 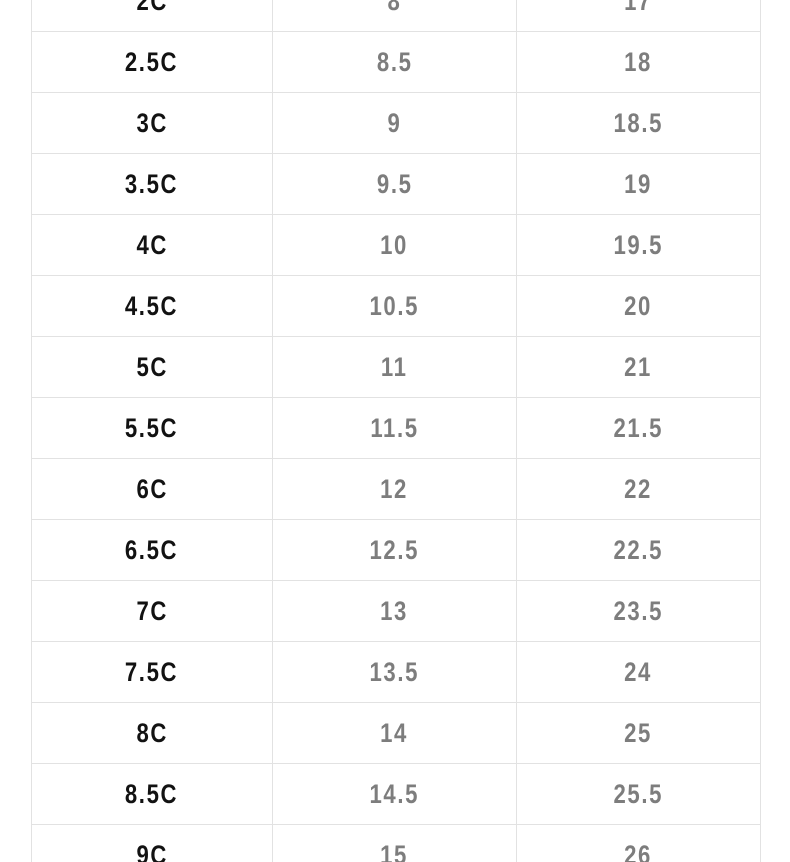 I want to click on value-col2: 13, so click(x=394, y=610).